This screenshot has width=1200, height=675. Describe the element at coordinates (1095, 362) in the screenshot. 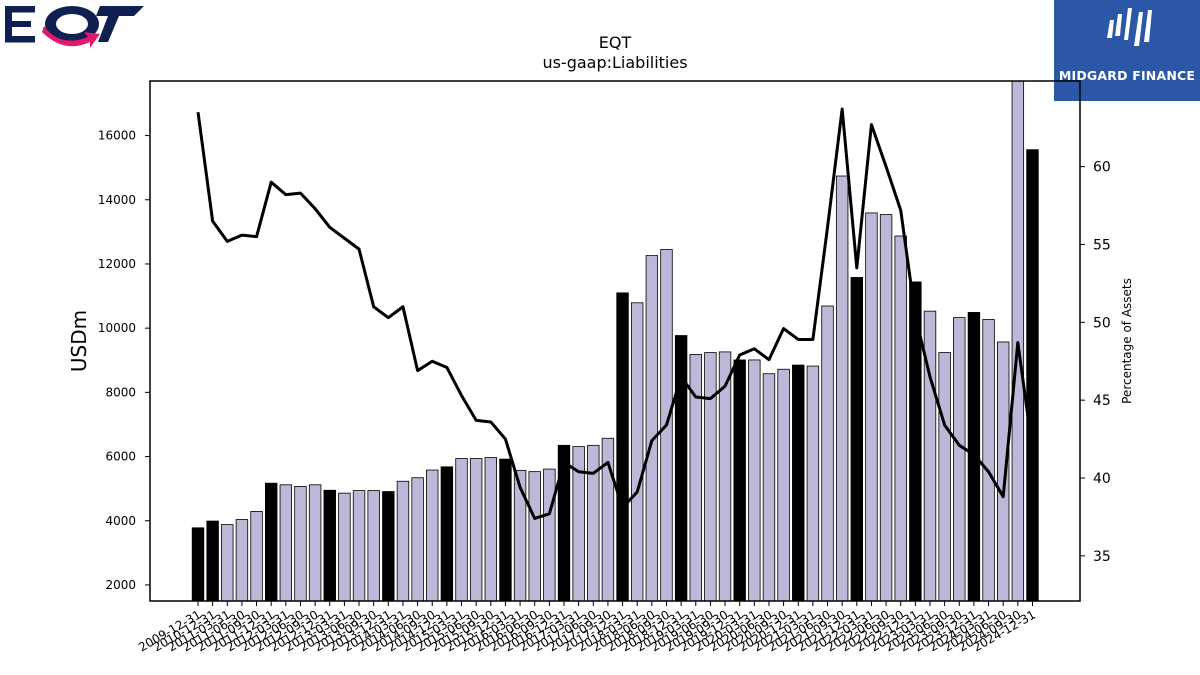

I see `y-axis-right: 35 40 45 50 55 60` at that location.